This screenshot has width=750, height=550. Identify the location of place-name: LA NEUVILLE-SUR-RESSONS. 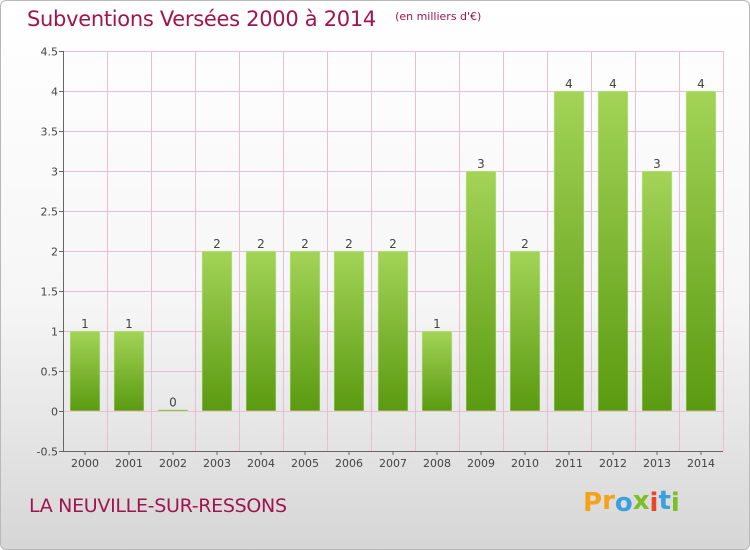
(158, 506).